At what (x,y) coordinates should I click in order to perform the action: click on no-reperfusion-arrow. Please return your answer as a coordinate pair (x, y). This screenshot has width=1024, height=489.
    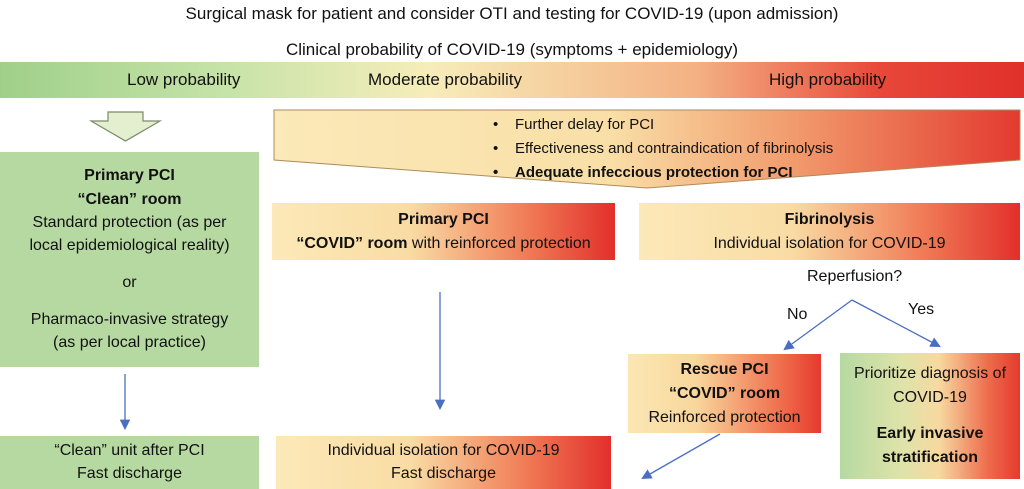
    Looking at the image, I should click on (818, 325).